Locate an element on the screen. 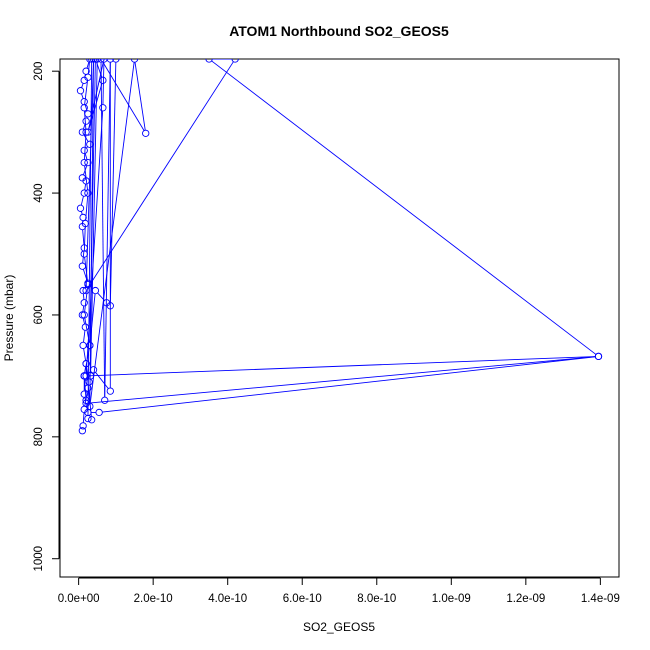  x-tick-label: 2.0e-10 is located at coordinates (153, 599).